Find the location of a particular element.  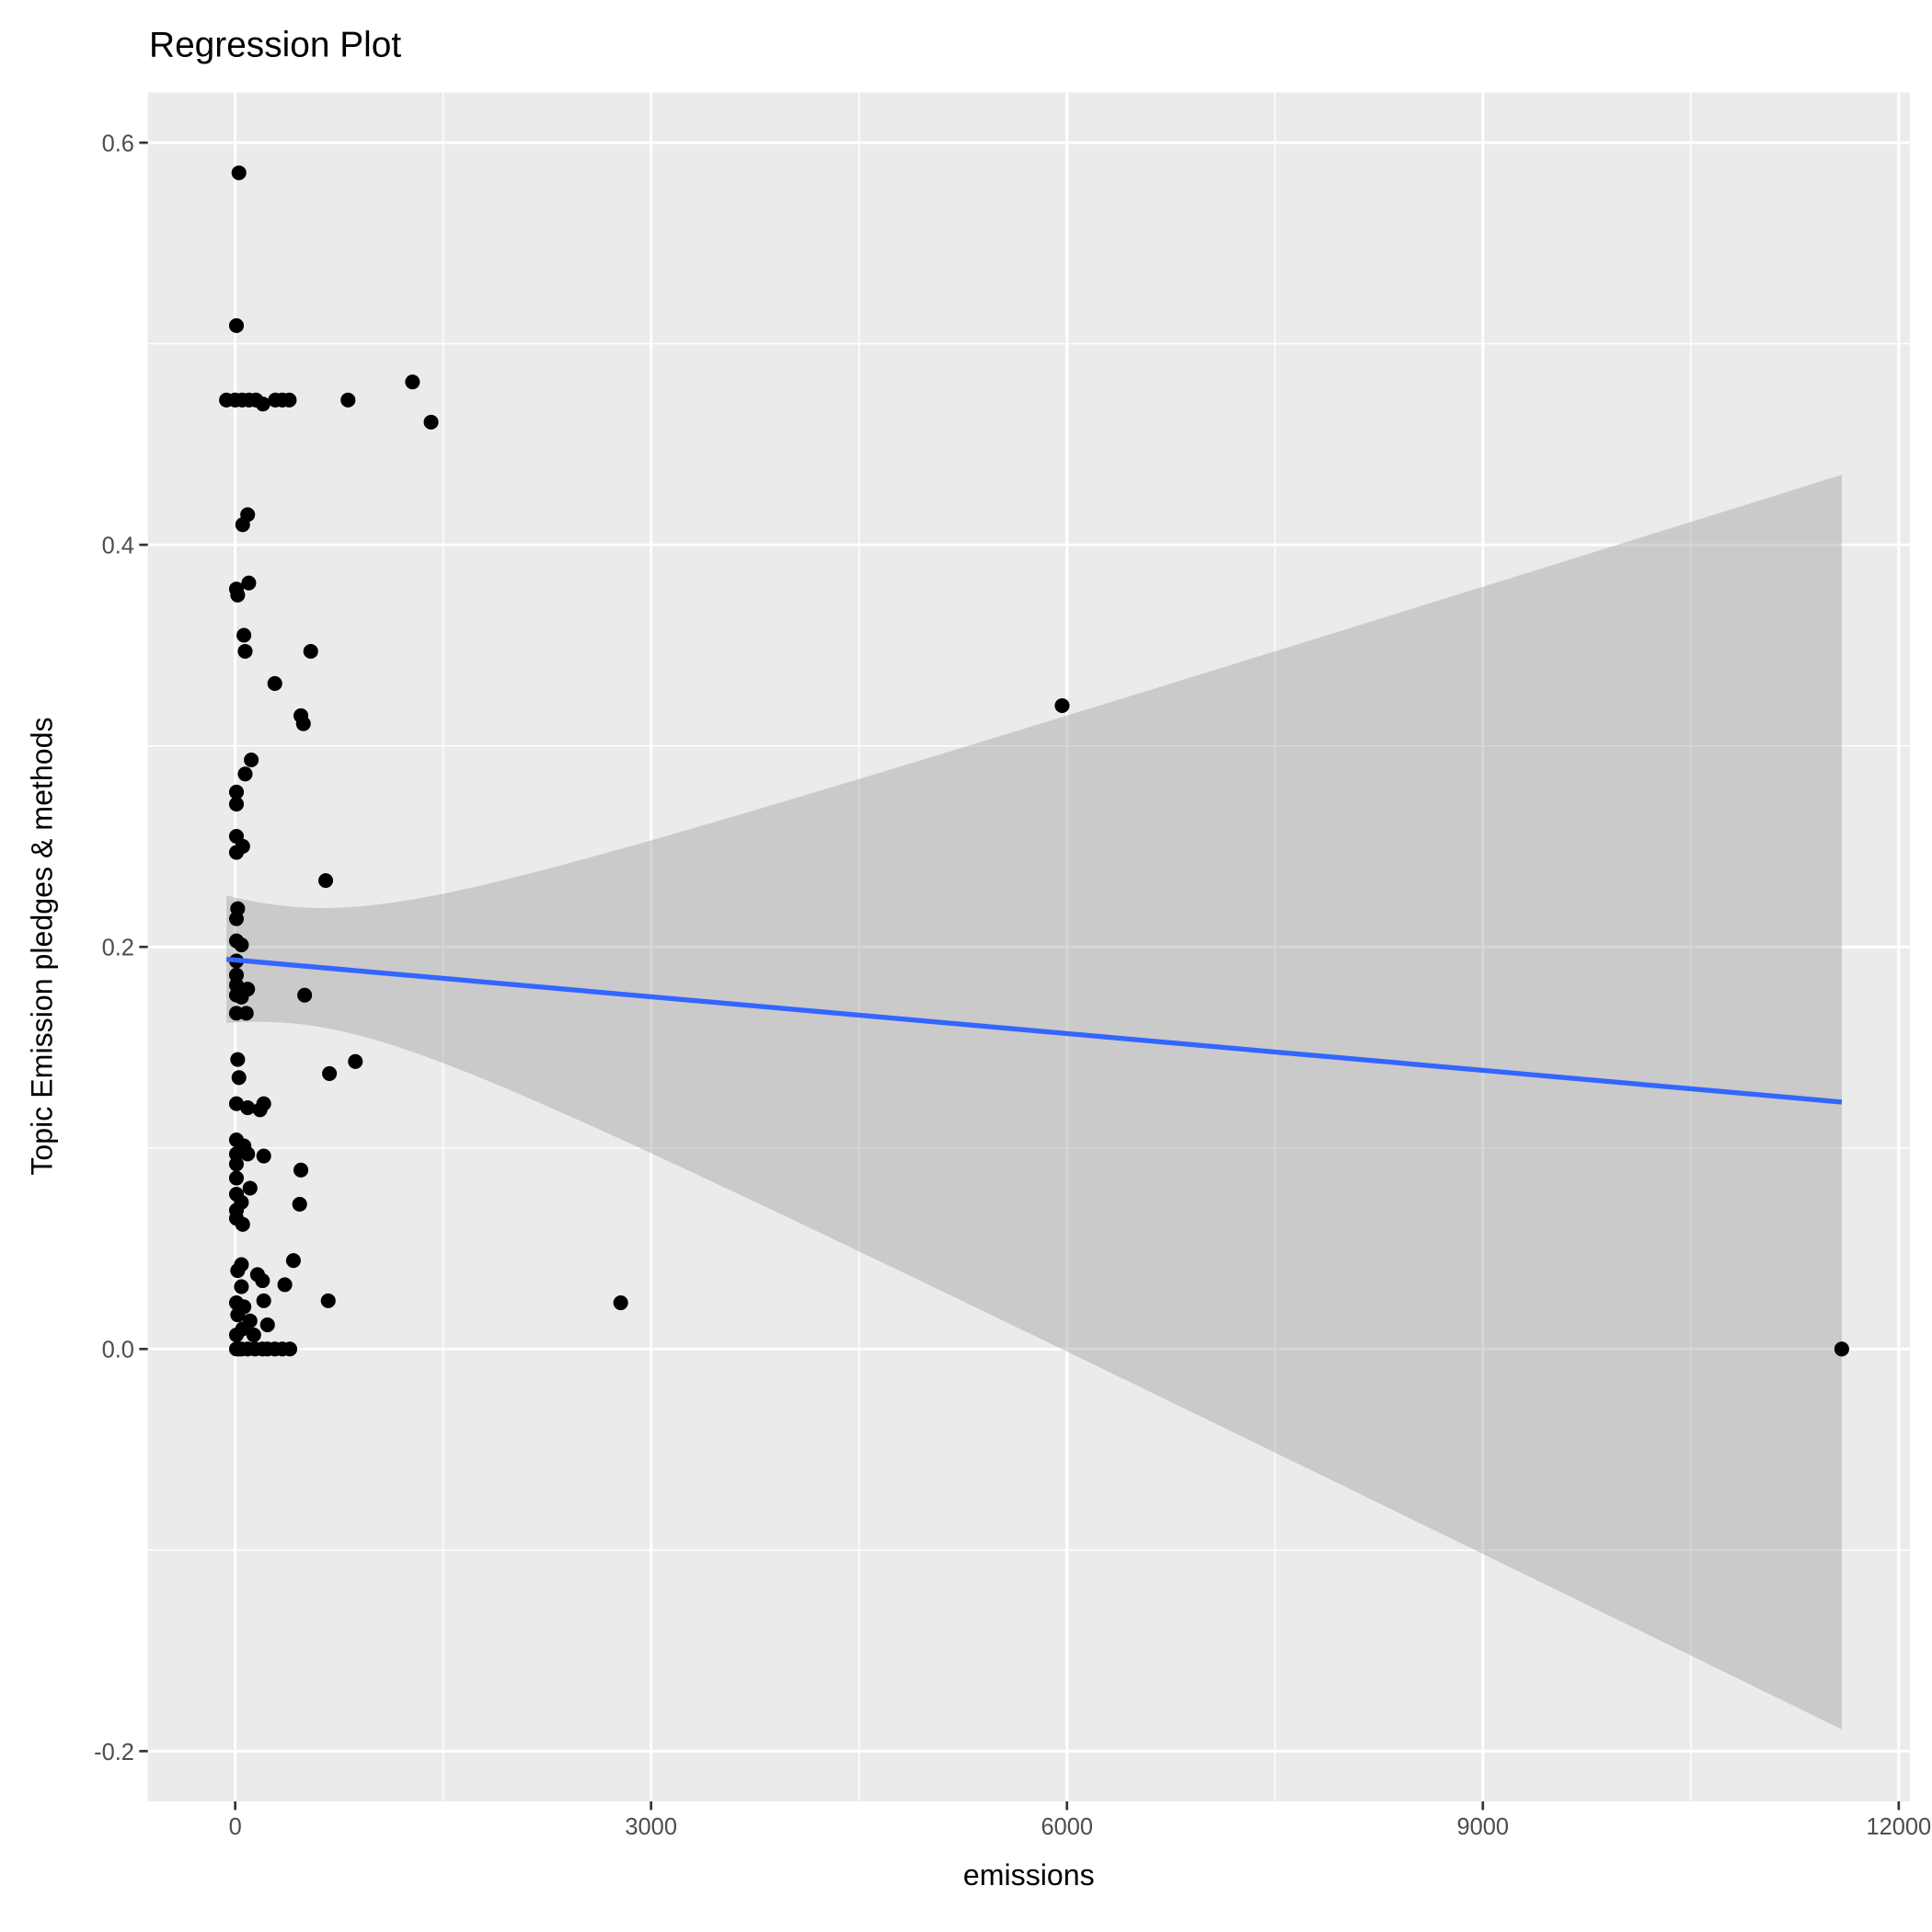

x-tick-label: 0 is located at coordinates (235, 1827).